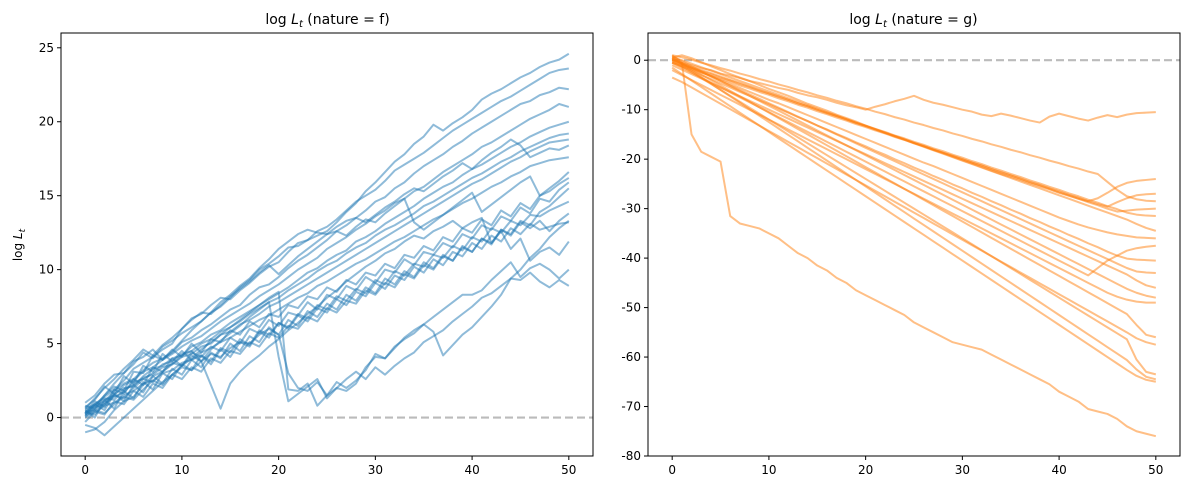 This screenshot has height=490, width=1189. I want to click on y-tick-label-g: -50, so click(631, 308).